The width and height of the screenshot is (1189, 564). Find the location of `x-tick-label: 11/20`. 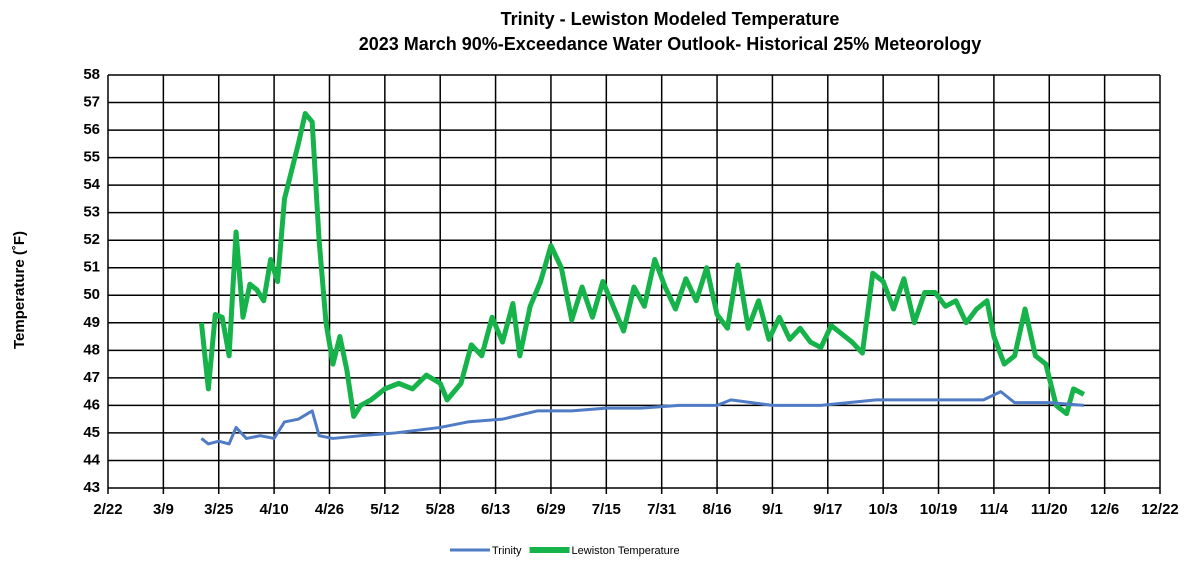

x-tick-label: 11/20 is located at coordinates (1049, 509).